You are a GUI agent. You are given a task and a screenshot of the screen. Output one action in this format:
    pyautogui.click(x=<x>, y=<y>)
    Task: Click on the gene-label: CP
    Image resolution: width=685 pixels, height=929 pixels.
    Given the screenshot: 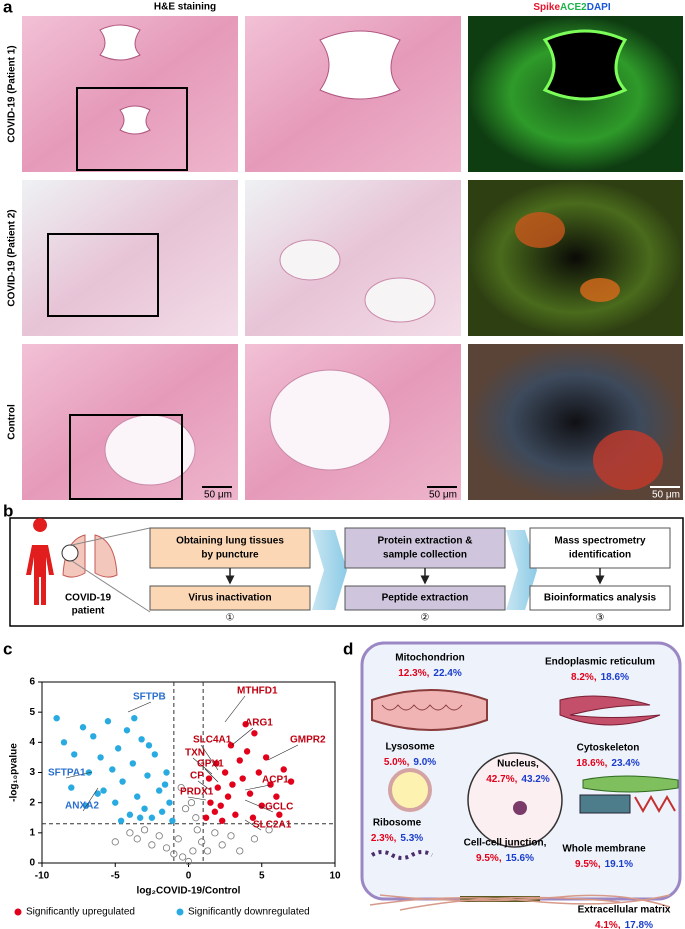 What is the action you would take?
    pyautogui.click(x=197, y=776)
    